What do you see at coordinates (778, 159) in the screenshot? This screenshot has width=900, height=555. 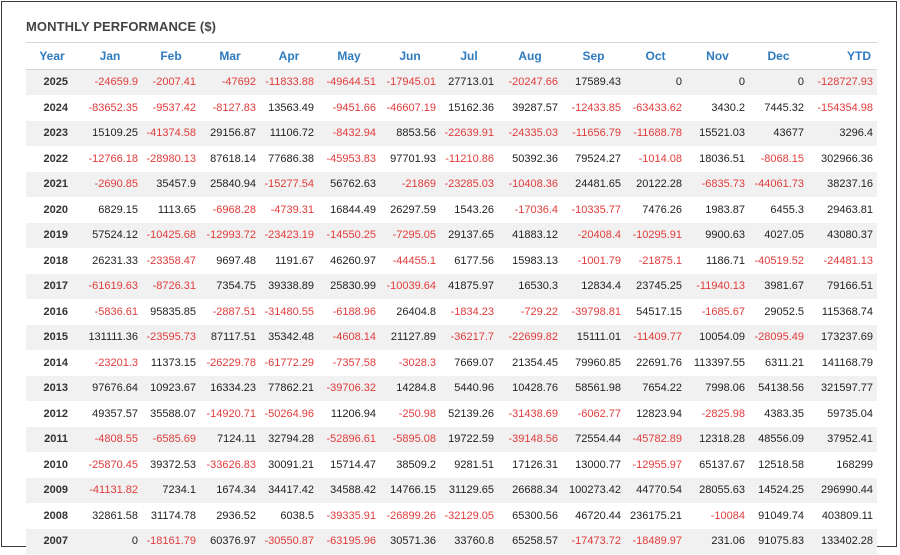 I see `month-cell: -8068.15` at bounding box center [778, 159].